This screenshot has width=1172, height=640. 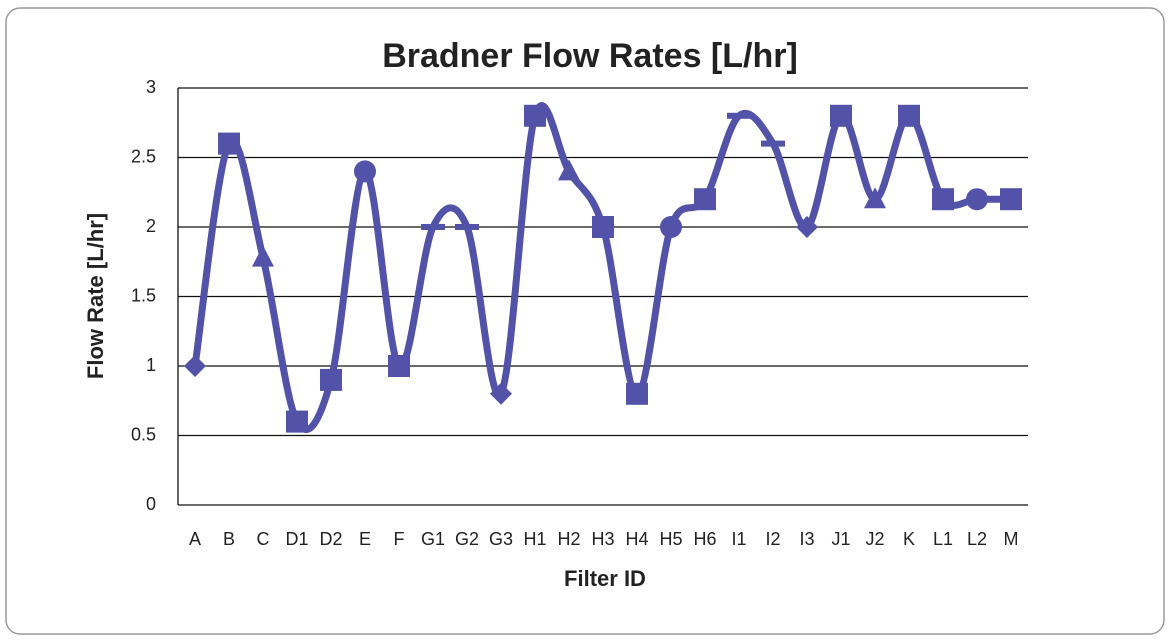 I want to click on x-tick-label: C, so click(x=263, y=539).